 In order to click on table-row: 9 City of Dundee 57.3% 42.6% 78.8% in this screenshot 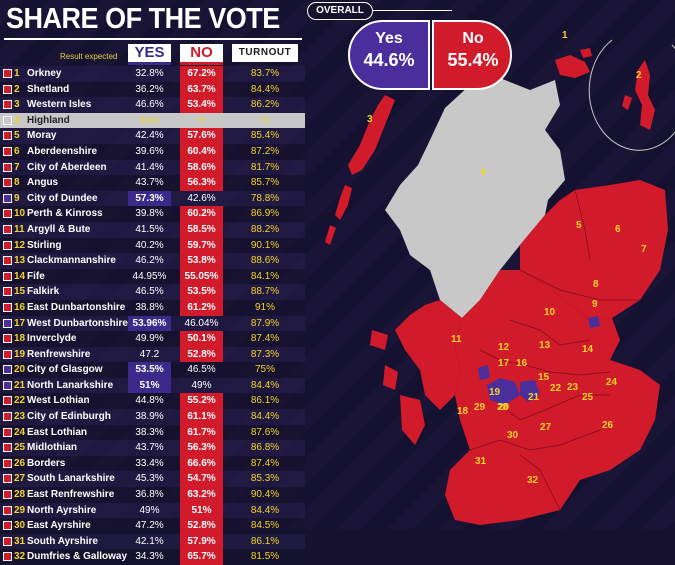, I will do `click(152, 198)`.